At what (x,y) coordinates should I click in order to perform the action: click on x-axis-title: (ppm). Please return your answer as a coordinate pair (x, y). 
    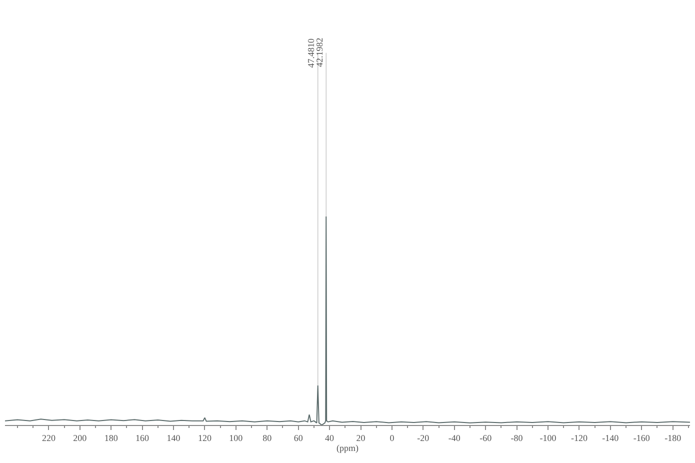
    Looking at the image, I should click on (347, 447).